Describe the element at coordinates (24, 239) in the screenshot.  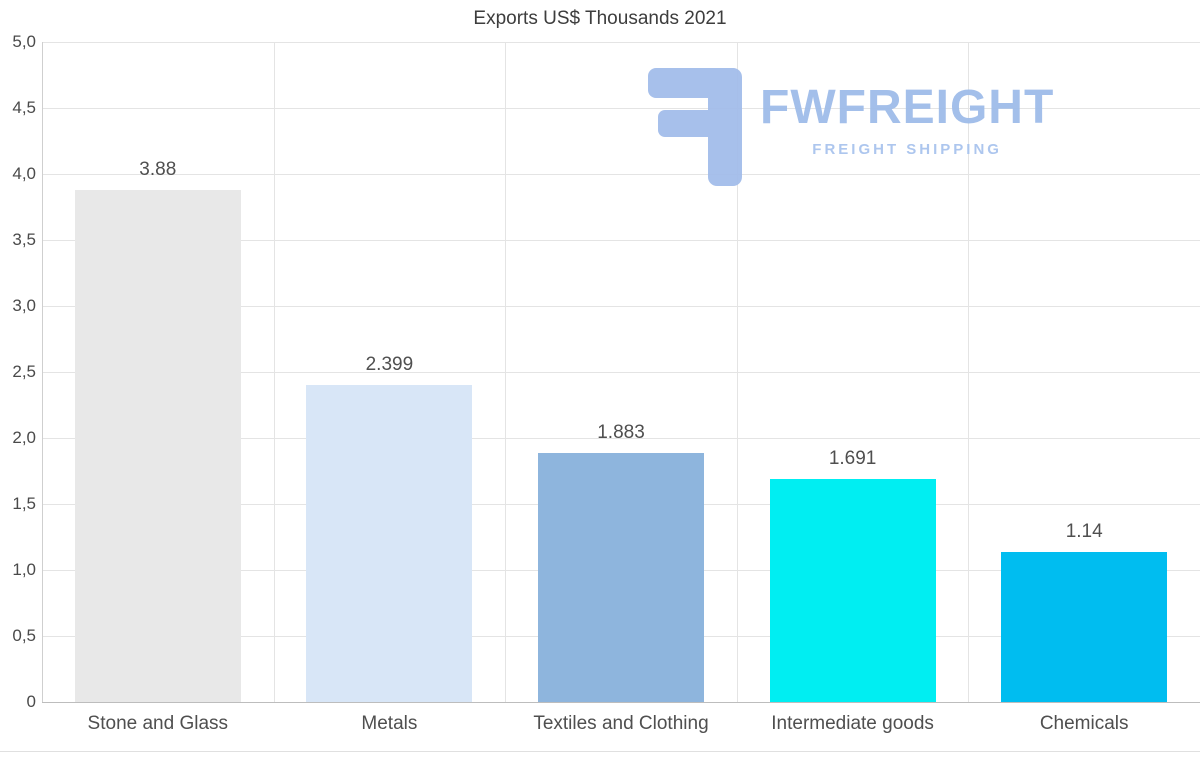
I see `y-axis-tick-label: 3,5` at that location.